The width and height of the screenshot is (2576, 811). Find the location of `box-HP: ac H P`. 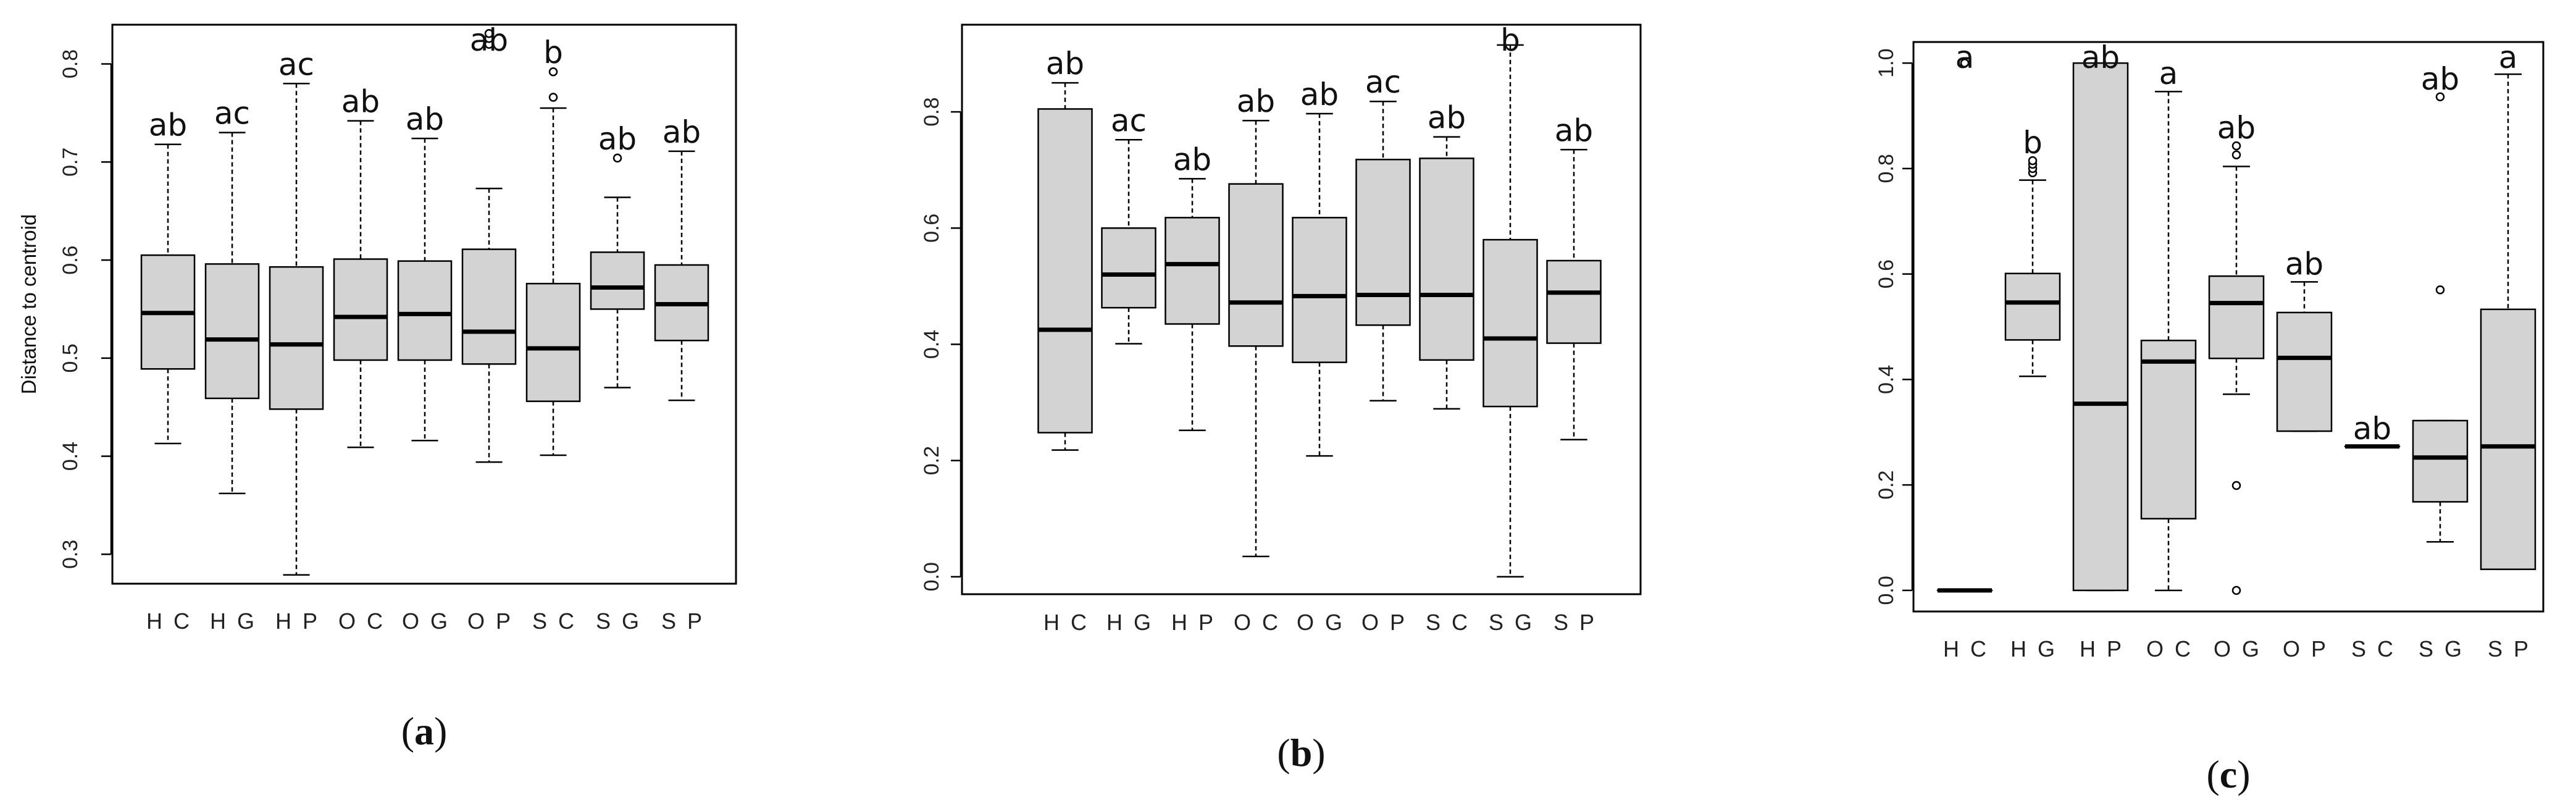

box-HP: ac H P is located at coordinates (296, 340).